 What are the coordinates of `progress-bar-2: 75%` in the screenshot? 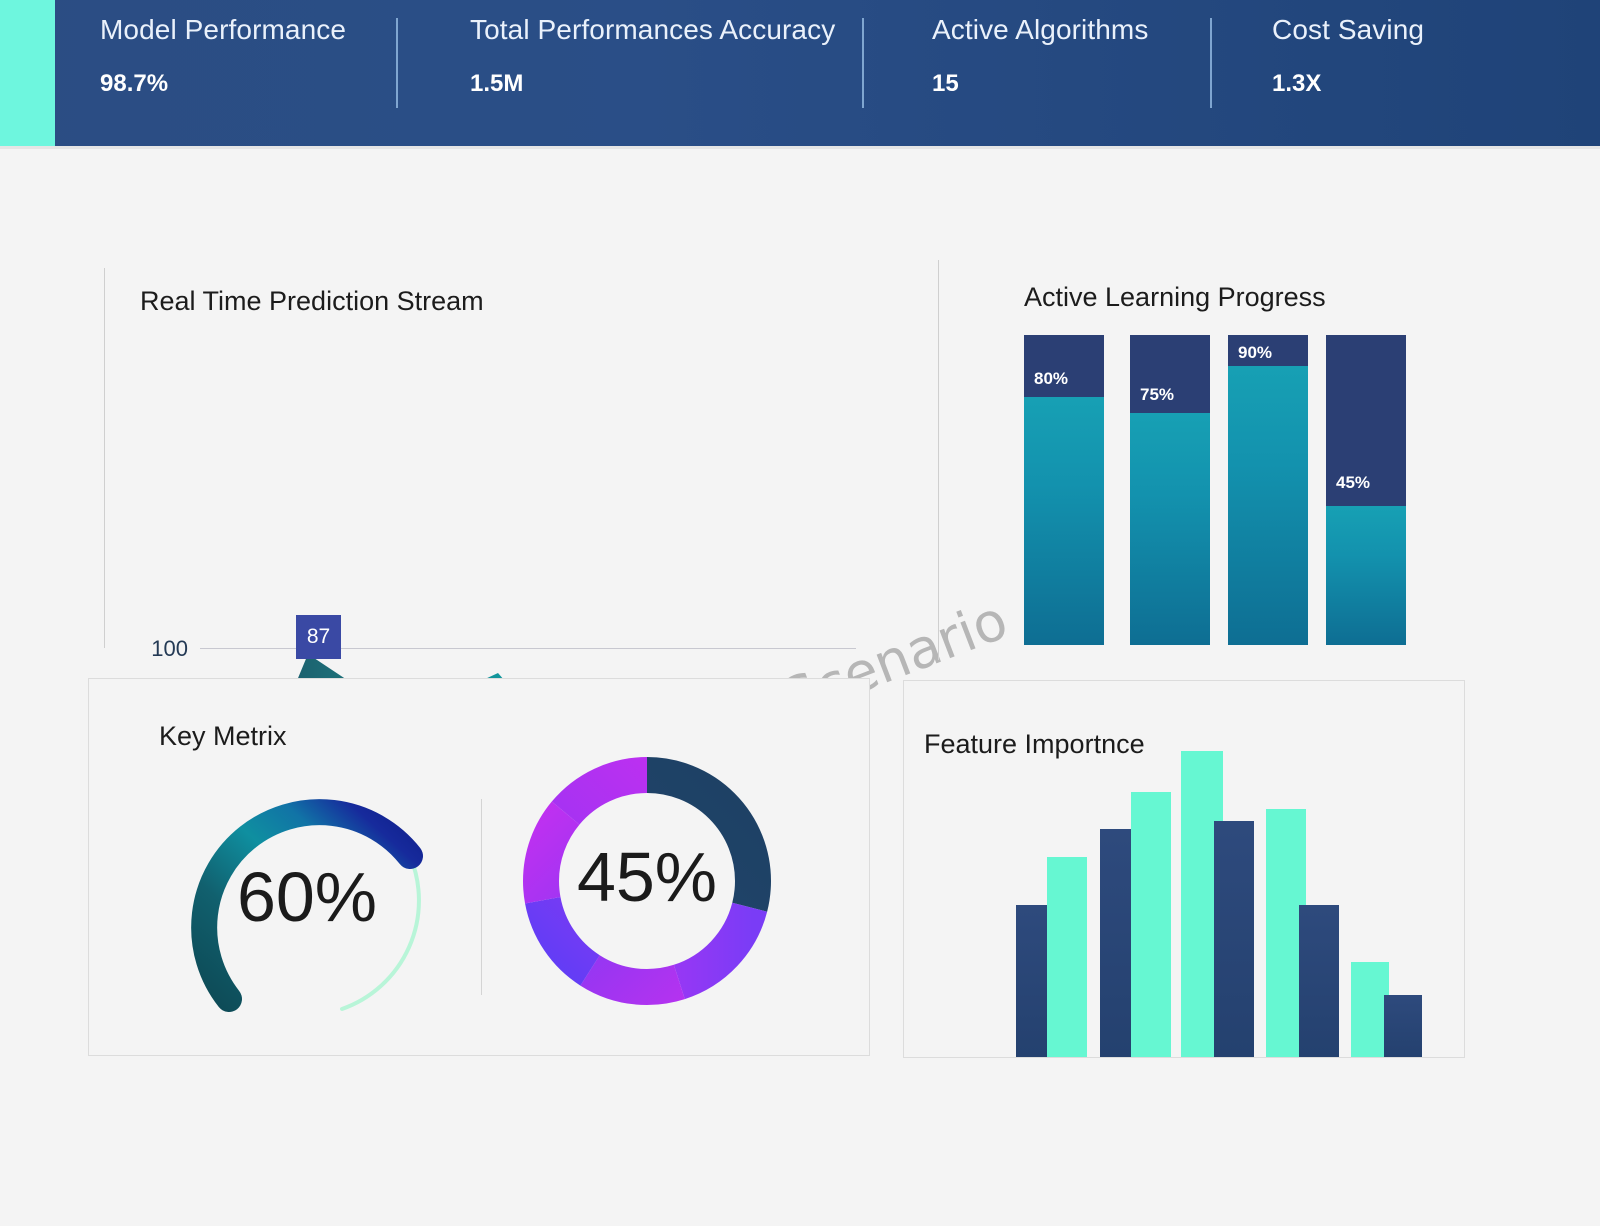 It's located at (1170, 490).